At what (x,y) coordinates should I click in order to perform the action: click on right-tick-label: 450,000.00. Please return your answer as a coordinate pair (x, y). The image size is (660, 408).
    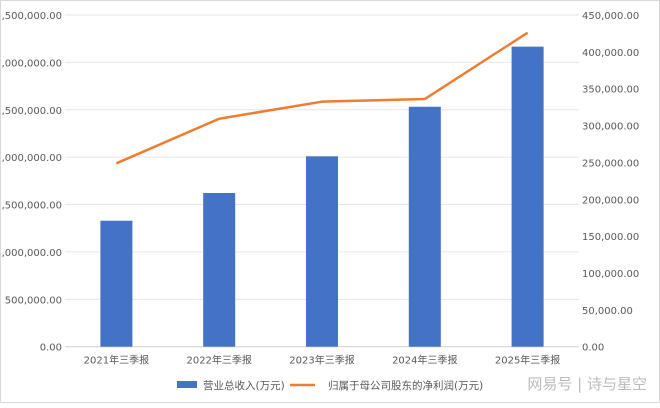
    Looking at the image, I should click on (610, 16).